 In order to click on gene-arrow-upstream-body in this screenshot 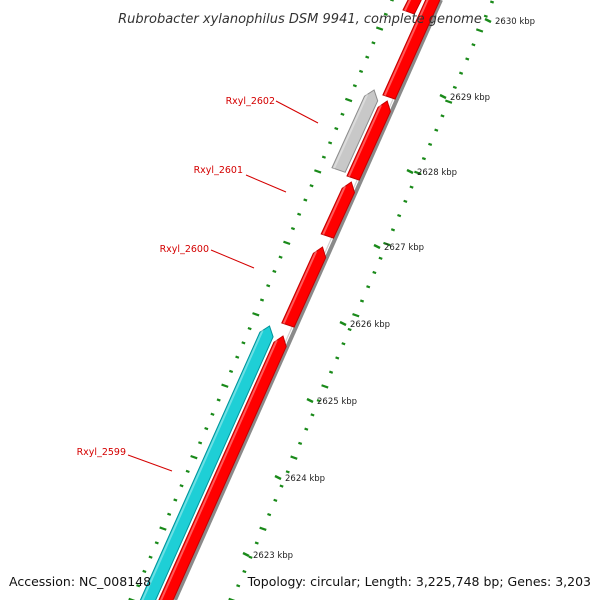, I will do `click(411, 50)`.